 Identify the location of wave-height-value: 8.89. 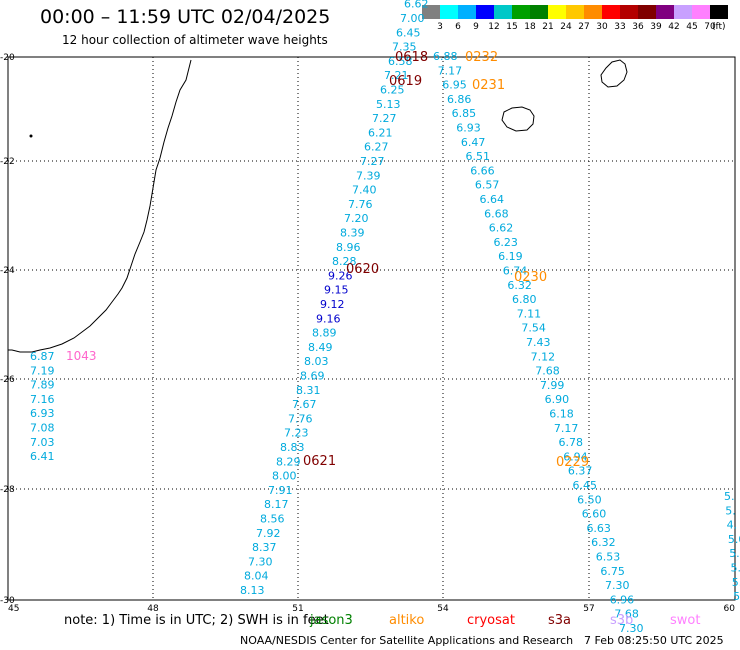
(324, 333).